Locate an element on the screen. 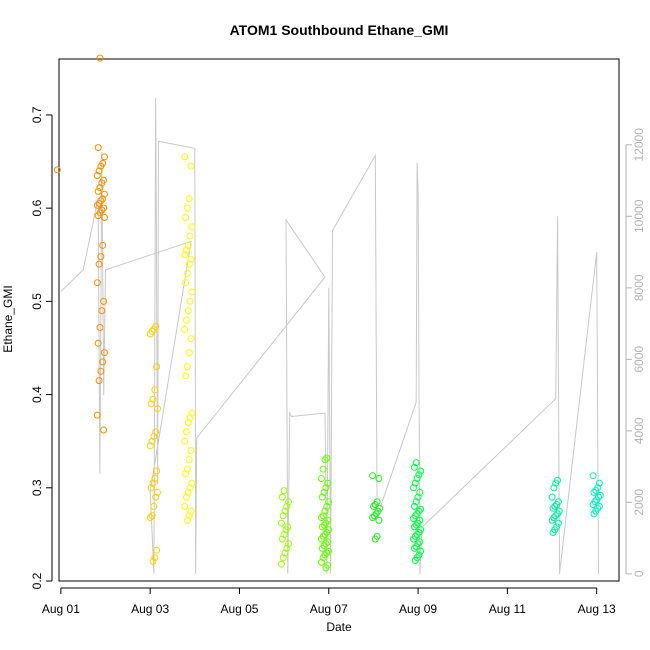 This screenshot has height=650, width=650. y-axis-right: 0 2000 4000 6000 8000 10000 12000 is located at coordinates (635, 352).